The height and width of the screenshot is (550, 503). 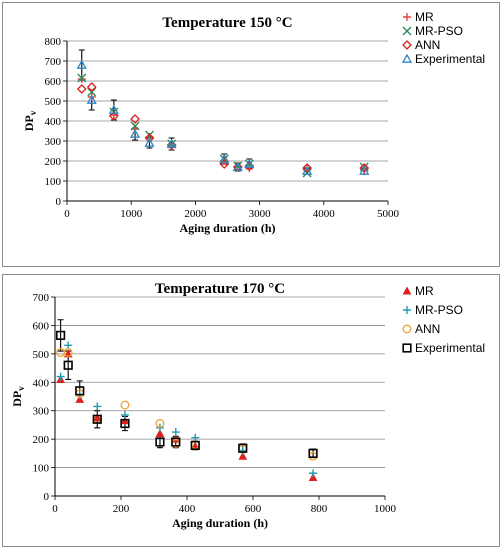 I want to click on error-bar, so click(x=60, y=335).